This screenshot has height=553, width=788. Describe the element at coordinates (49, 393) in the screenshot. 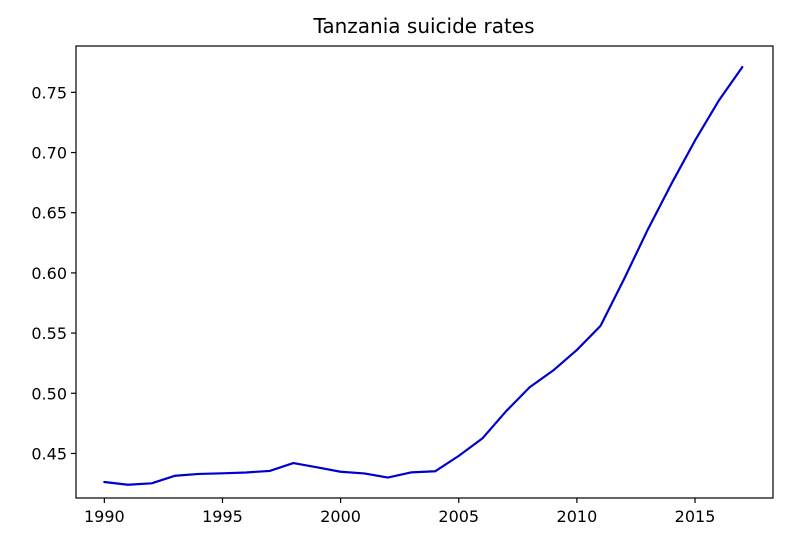

I see `y-tick-label: 0.50` at that location.